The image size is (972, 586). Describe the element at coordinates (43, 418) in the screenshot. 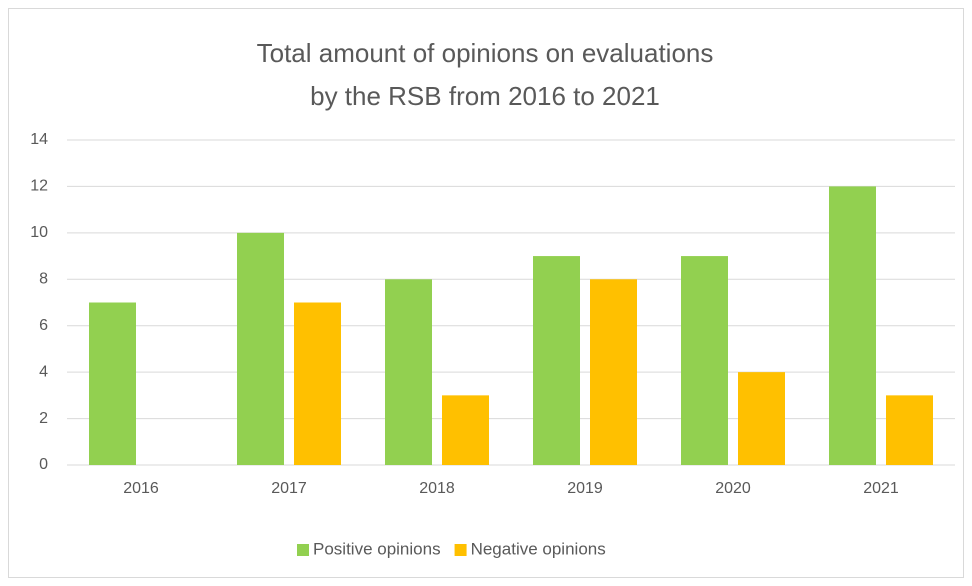

I see `y-tick-label: 2` at that location.